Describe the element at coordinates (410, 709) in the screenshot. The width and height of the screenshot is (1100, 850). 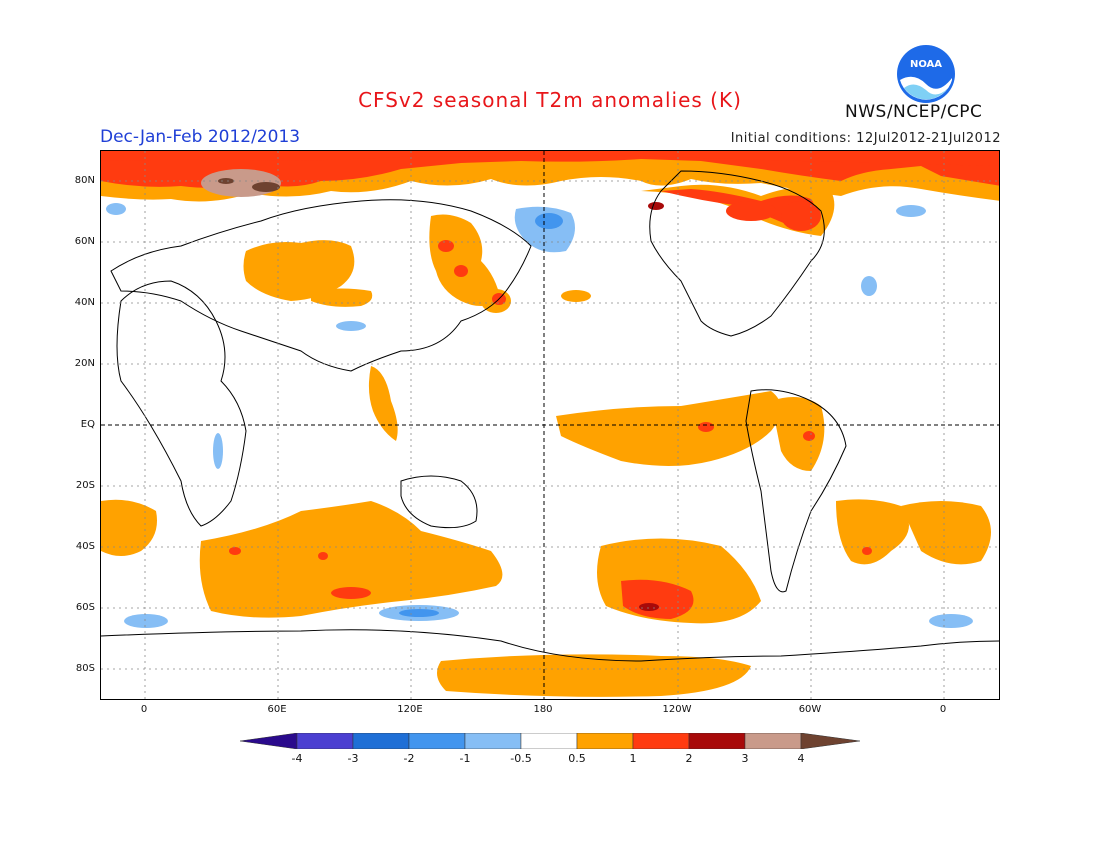
I see `lon-label: 120E` at that location.